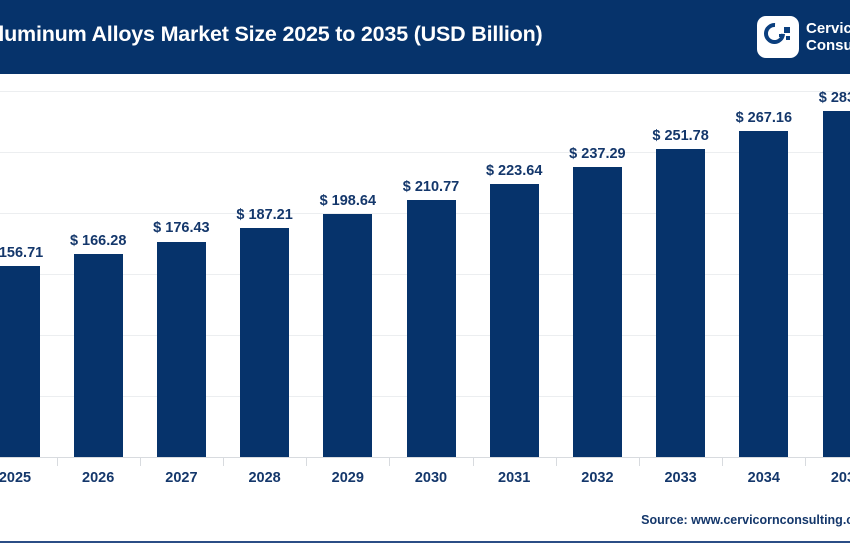 The image size is (850, 550). I want to click on x-axis-line, so click(425, 457).